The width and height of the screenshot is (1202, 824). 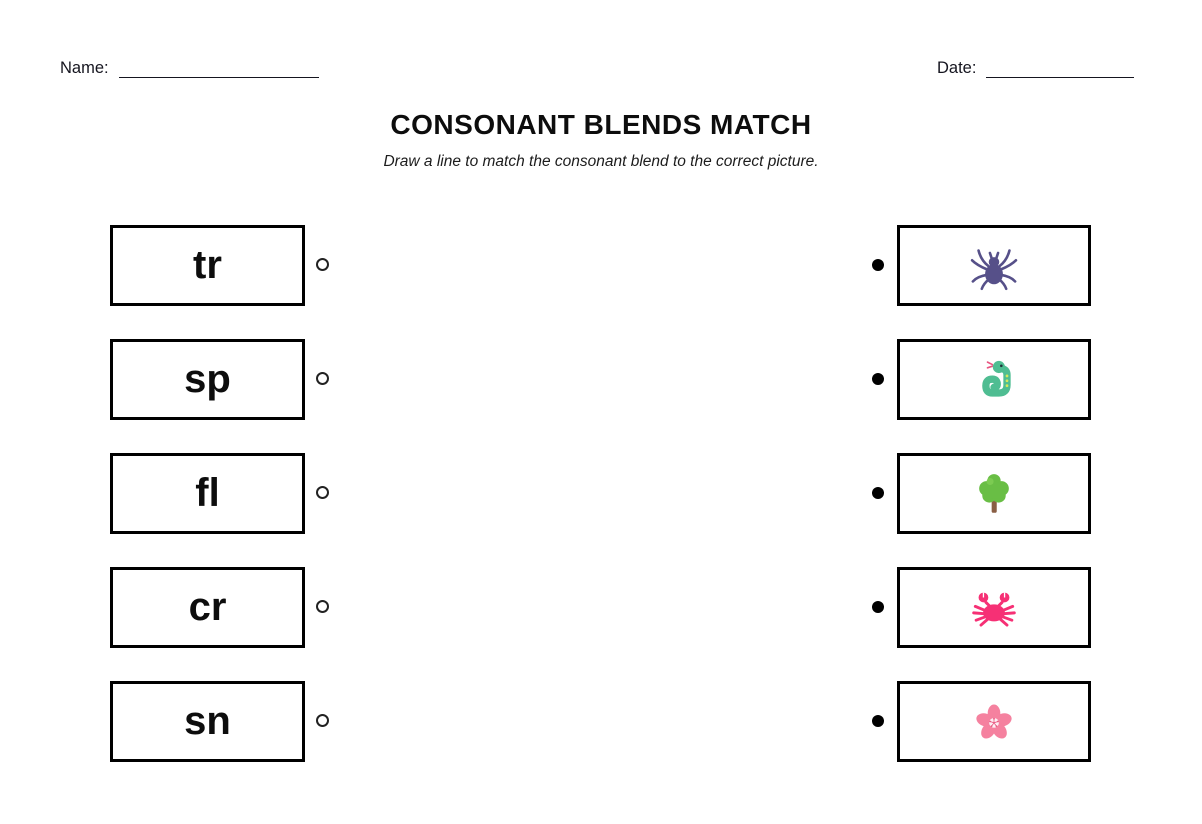 I want to click on date-field: Date:, so click(x=1036, y=68).